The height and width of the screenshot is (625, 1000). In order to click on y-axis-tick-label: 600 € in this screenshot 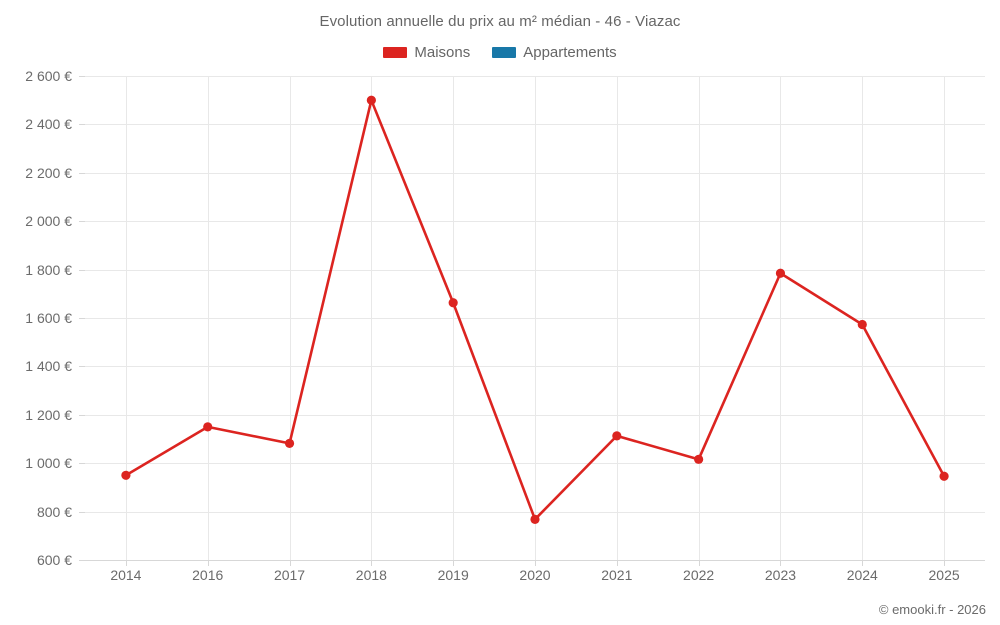, I will do `click(54, 560)`.